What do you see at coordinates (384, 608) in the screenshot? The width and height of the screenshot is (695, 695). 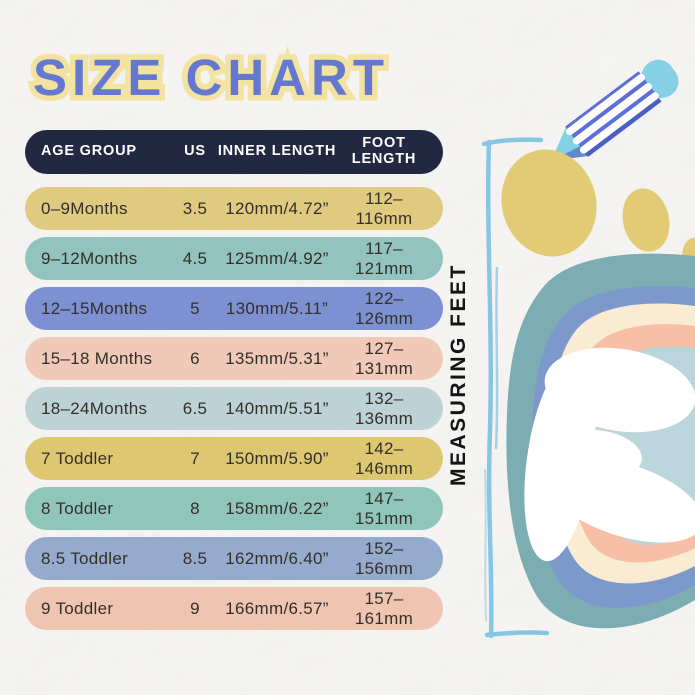 I see `foot-length-cell: 157–161mm` at bounding box center [384, 608].